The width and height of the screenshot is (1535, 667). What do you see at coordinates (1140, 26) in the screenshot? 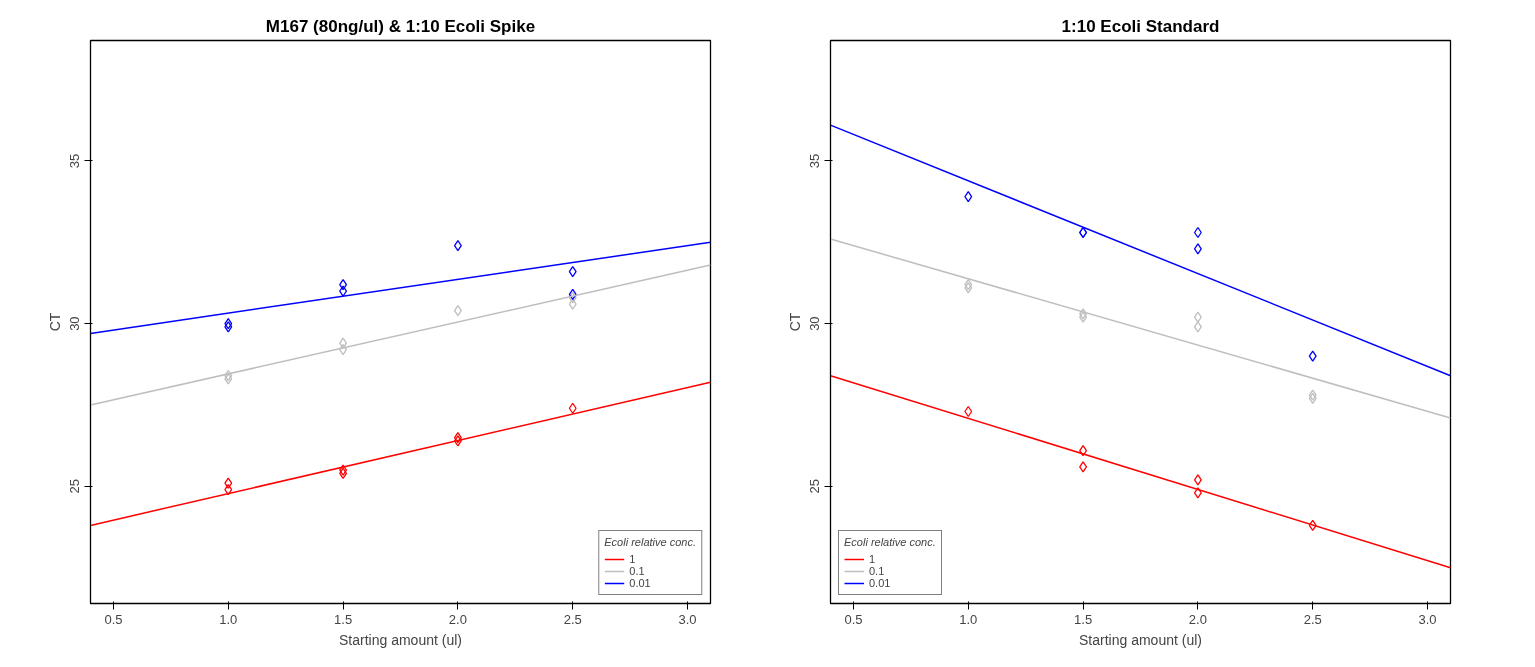
I see `chart-title: 1:10 Ecoli Standard` at bounding box center [1140, 26].